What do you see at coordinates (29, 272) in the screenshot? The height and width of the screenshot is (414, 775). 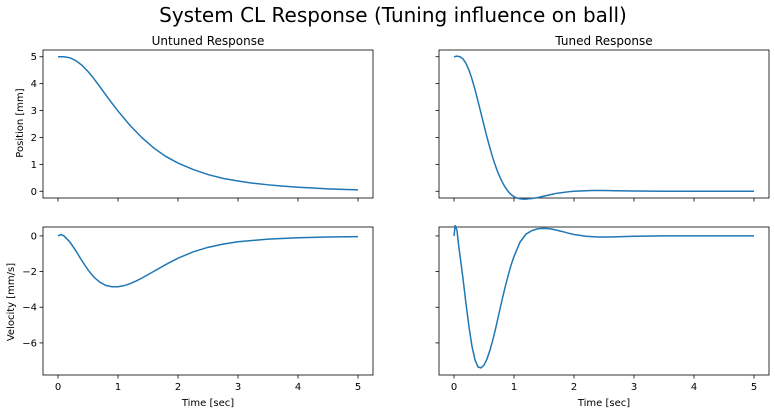 I see `y-tick-label: −2` at bounding box center [29, 272].